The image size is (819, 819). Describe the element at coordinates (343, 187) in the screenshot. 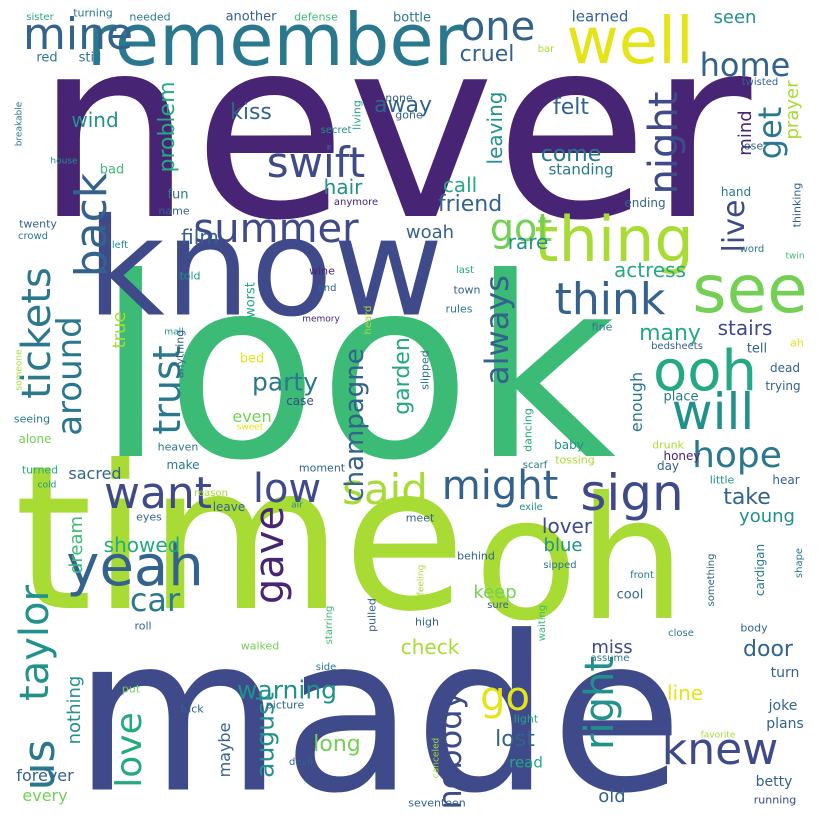

I see `word-hair: hair` at that location.